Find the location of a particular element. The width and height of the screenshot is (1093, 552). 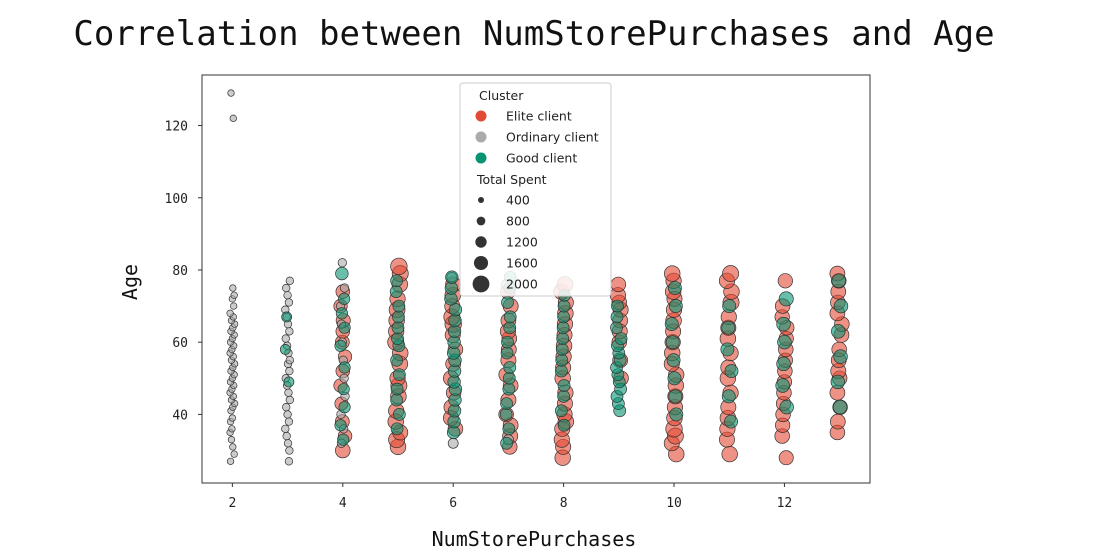

legend-hue-title: Cluster is located at coordinates (501, 95).